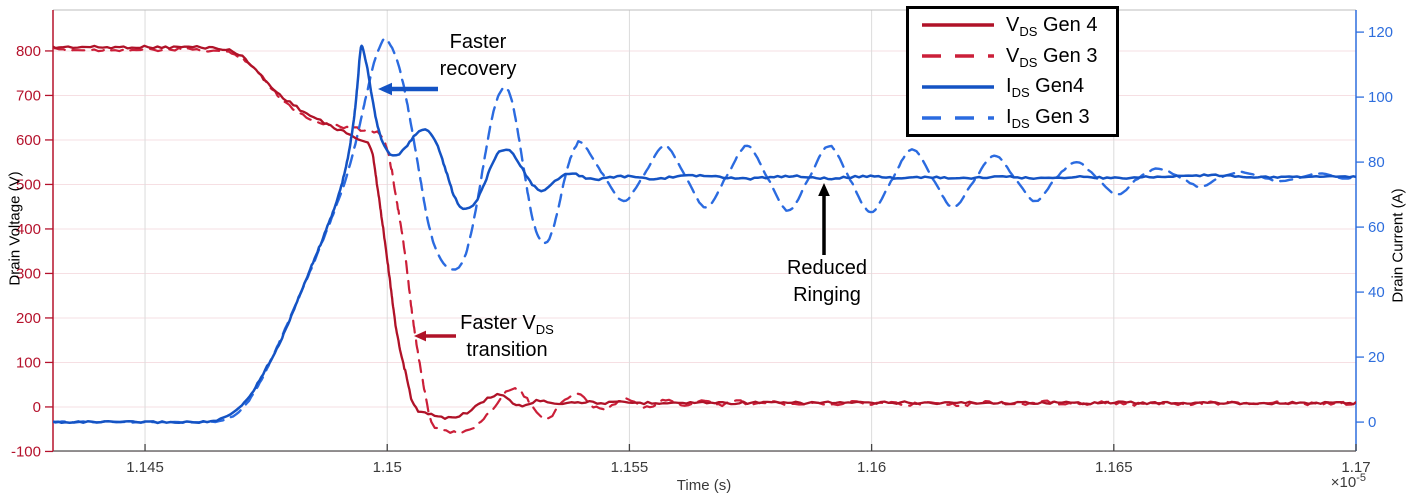 This screenshot has height=496, width=1415. I want to click on legend-item-i-ds-gen4: IDS Gen4, so click(1012, 86).